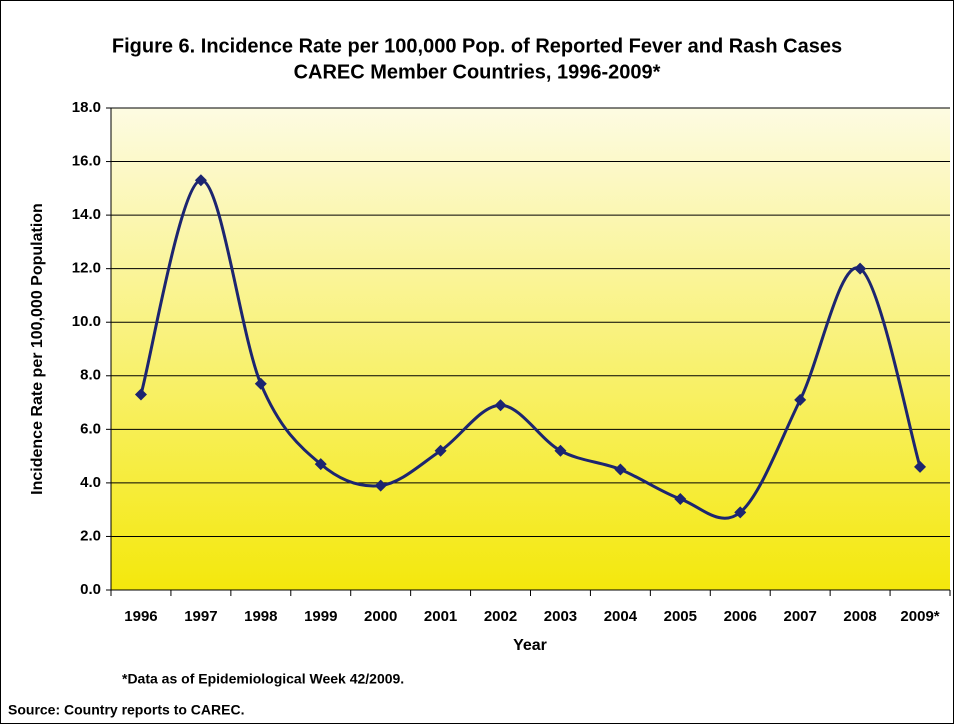 This screenshot has height=724, width=954. What do you see at coordinates (740, 616) in the screenshot?
I see `x-tick-label: 2006` at bounding box center [740, 616].